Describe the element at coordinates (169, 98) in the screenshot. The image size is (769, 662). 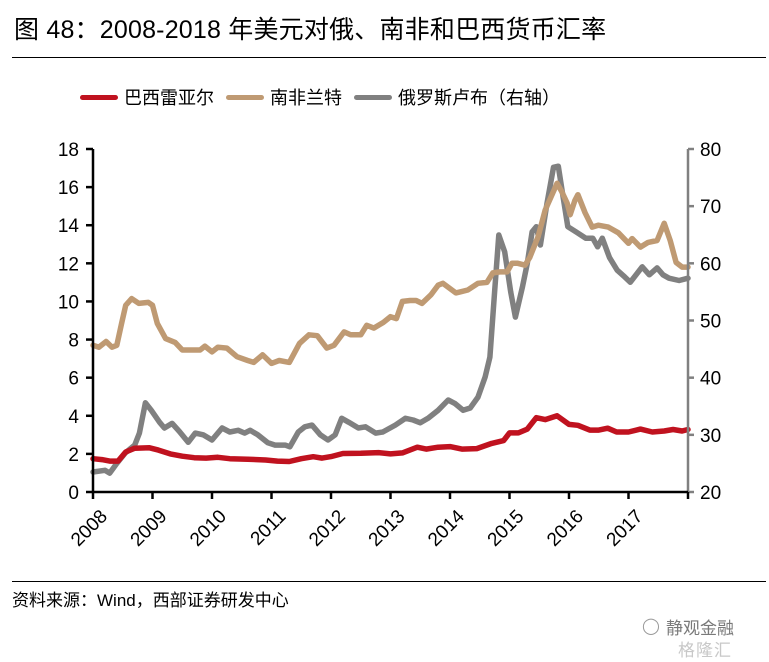
I see `legend-label-brl: 巴西雷亚尔` at that location.